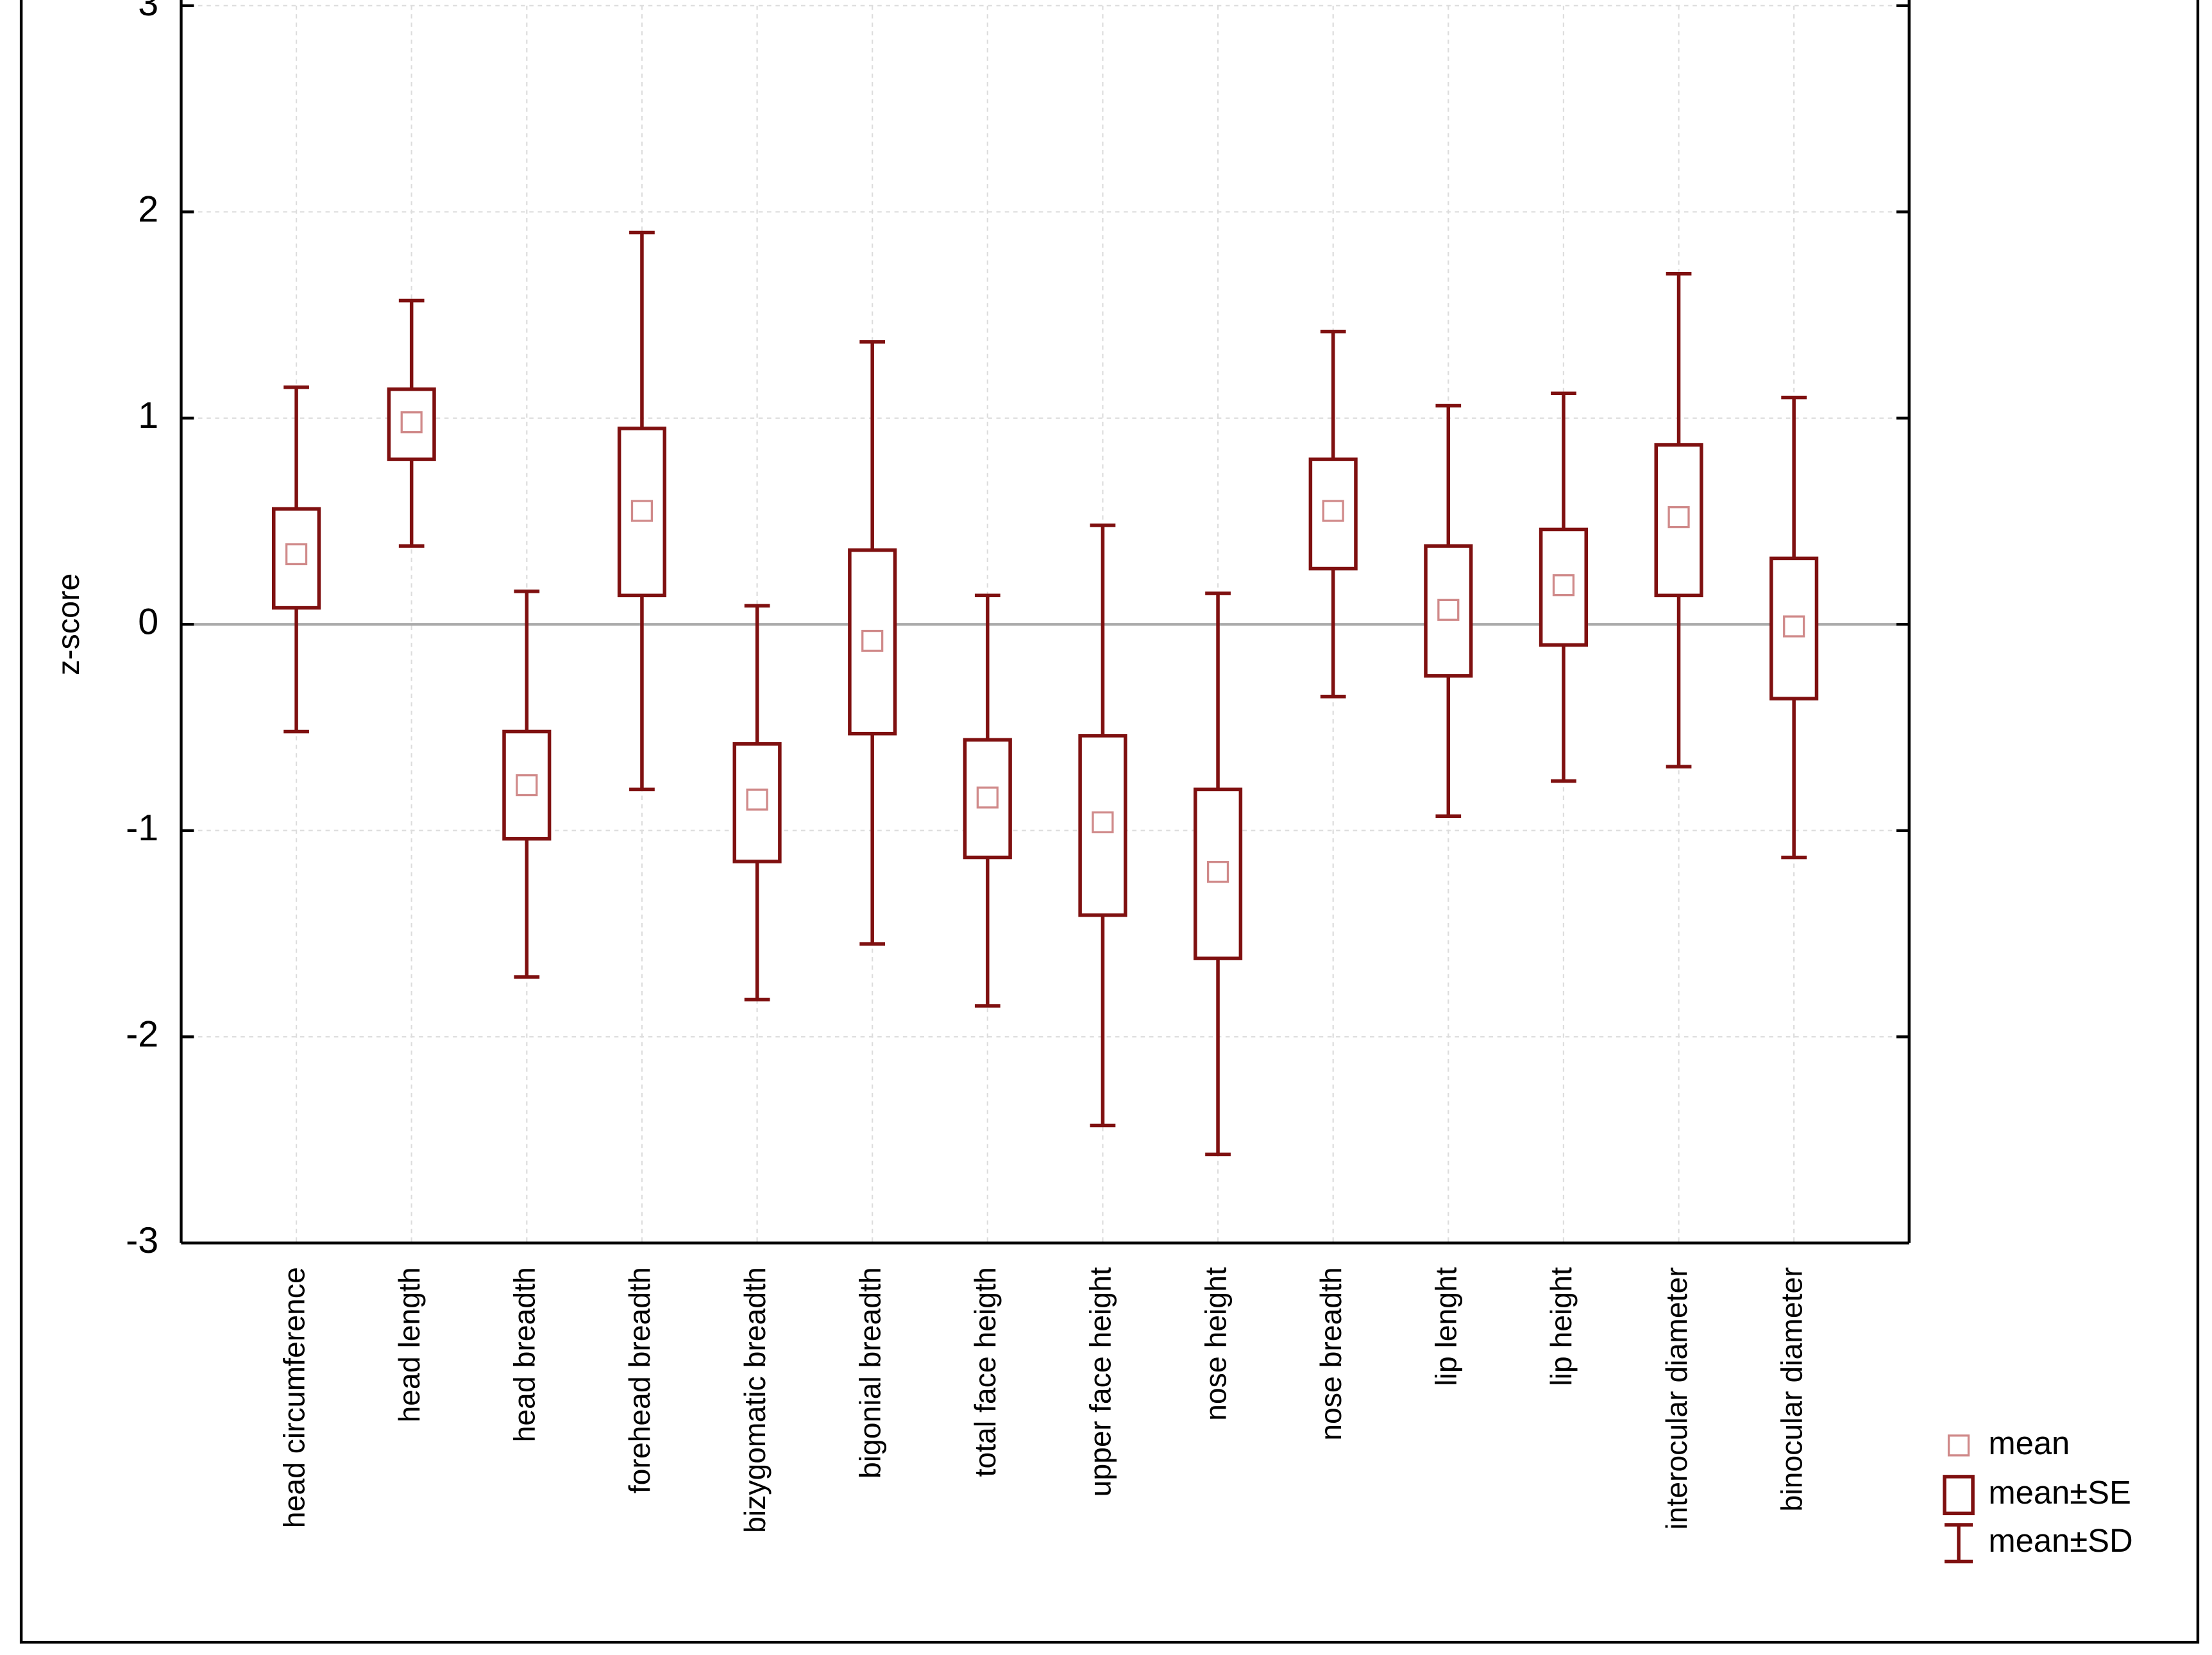 Image resolution: width=2212 pixels, height=1655 pixels. I want to click on legend-label: mean, so click(2029, 1443).